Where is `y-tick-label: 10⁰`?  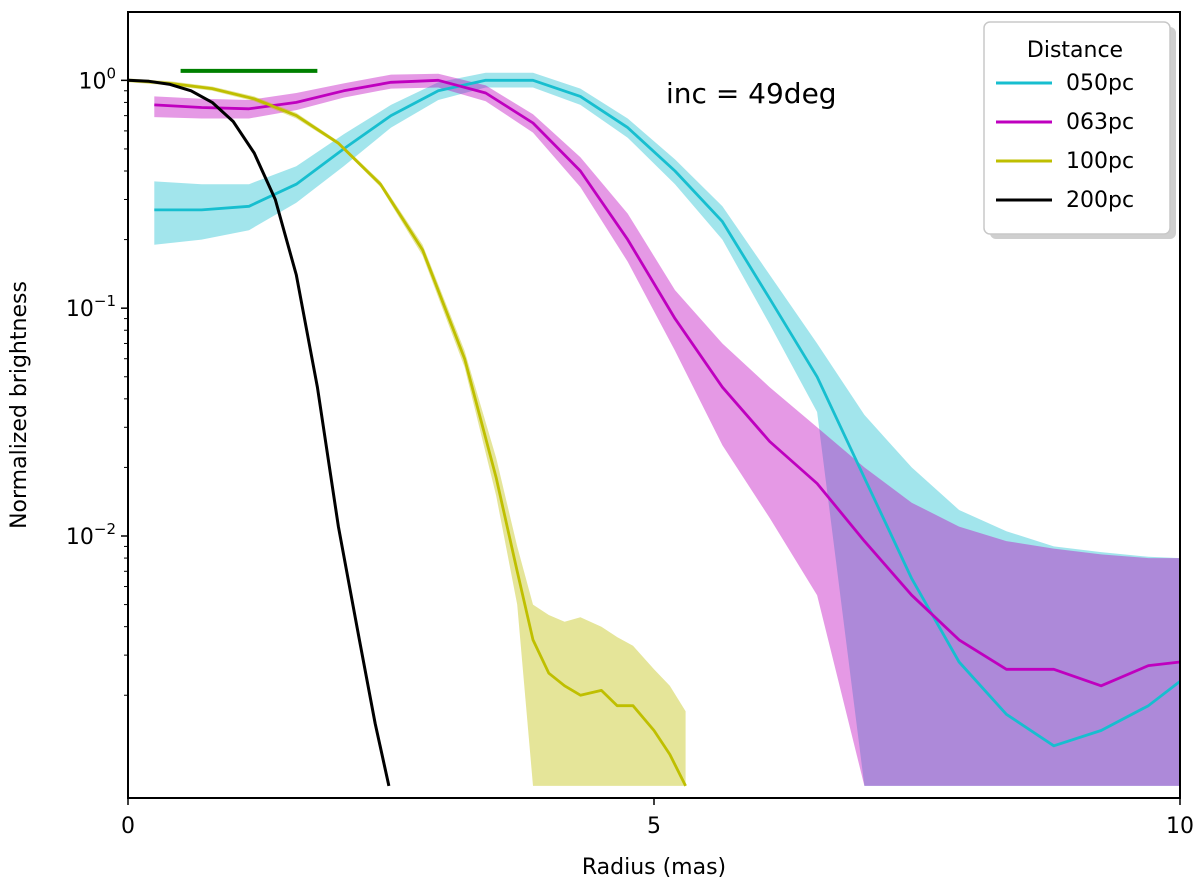 y-tick-label: 10⁰ is located at coordinates (97, 79).